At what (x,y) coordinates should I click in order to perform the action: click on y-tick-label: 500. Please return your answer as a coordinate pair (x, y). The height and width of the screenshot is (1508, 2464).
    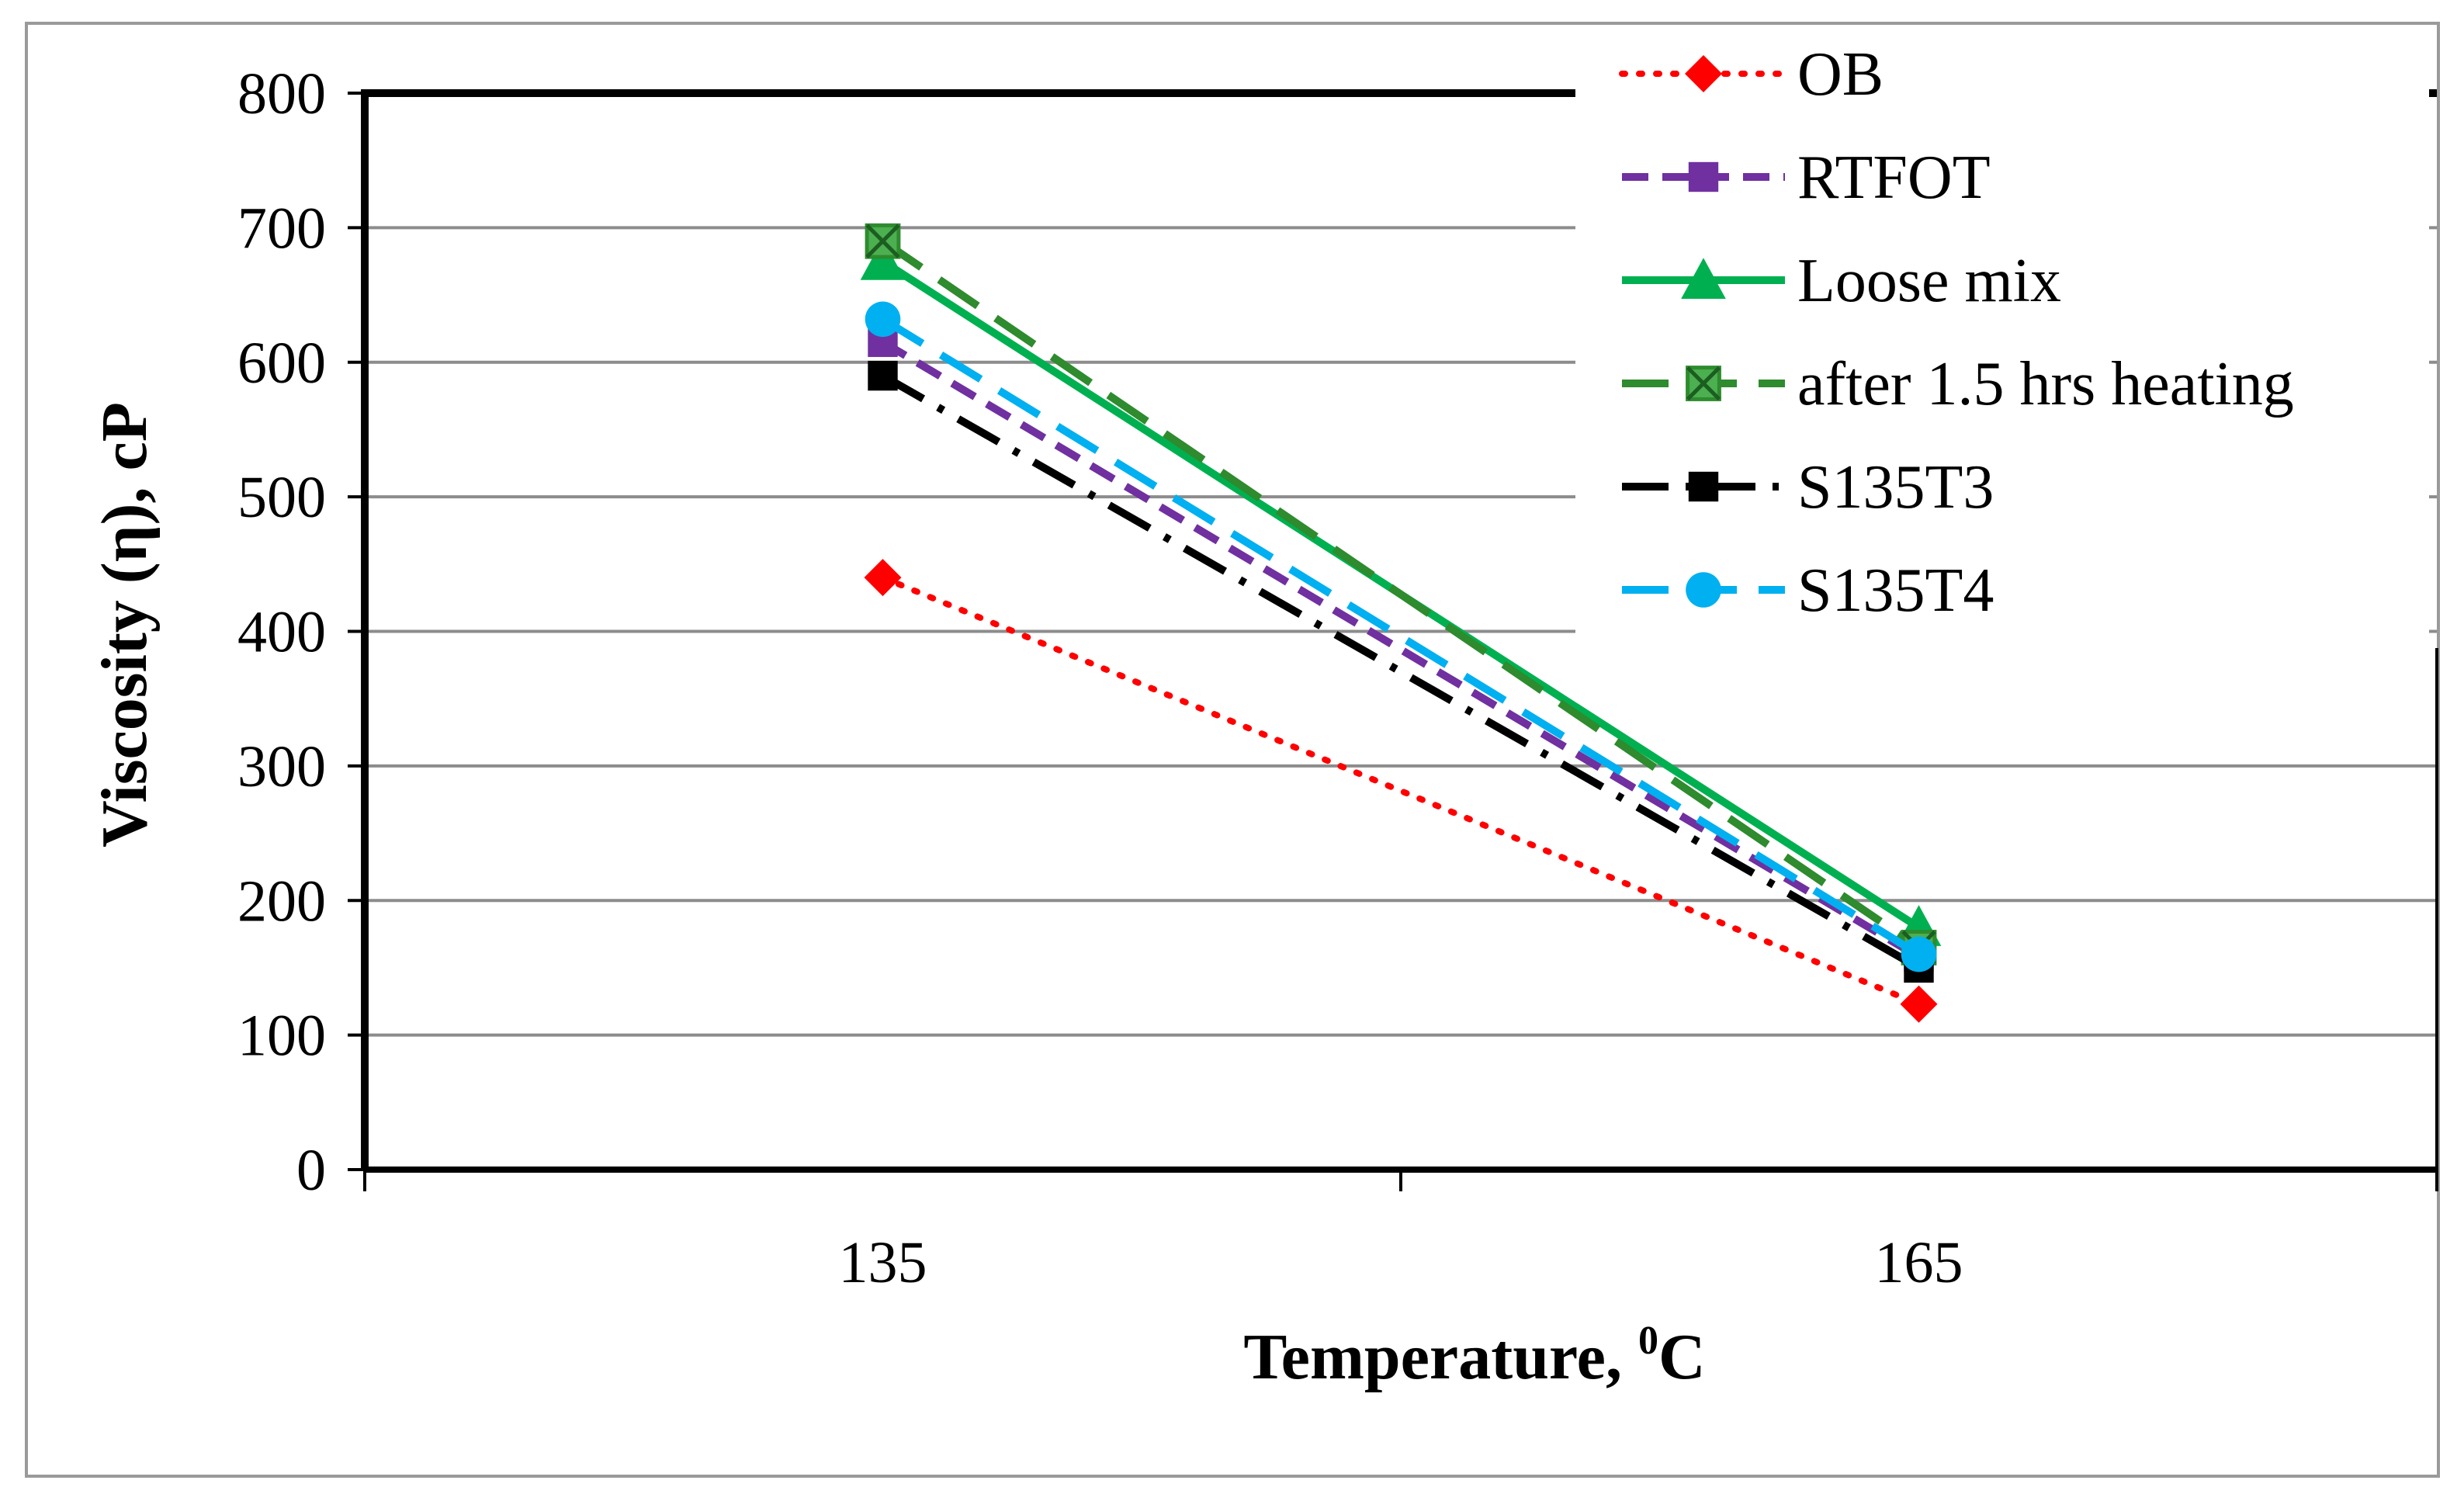
    Looking at the image, I should click on (281, 498).